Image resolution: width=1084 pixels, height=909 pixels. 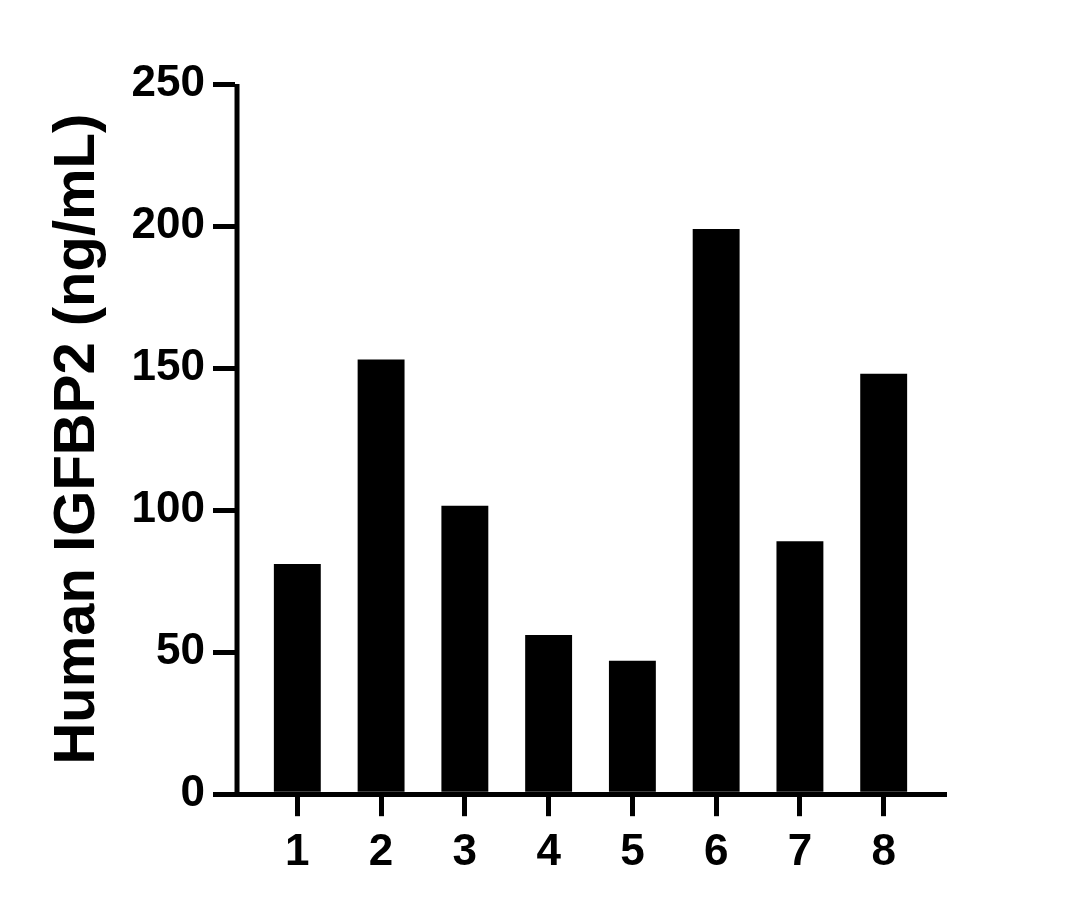 I want to click on y-tick-label: 0, so click(x=193, y=791).